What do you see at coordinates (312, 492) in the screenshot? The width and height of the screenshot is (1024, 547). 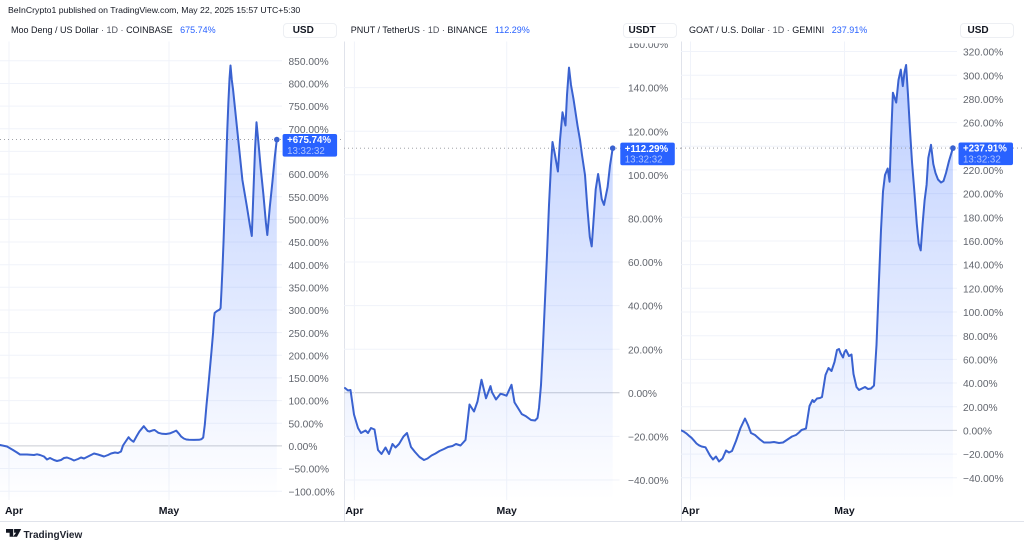 I see `svg-text: −100.00%` at bounding box center [312, 492].